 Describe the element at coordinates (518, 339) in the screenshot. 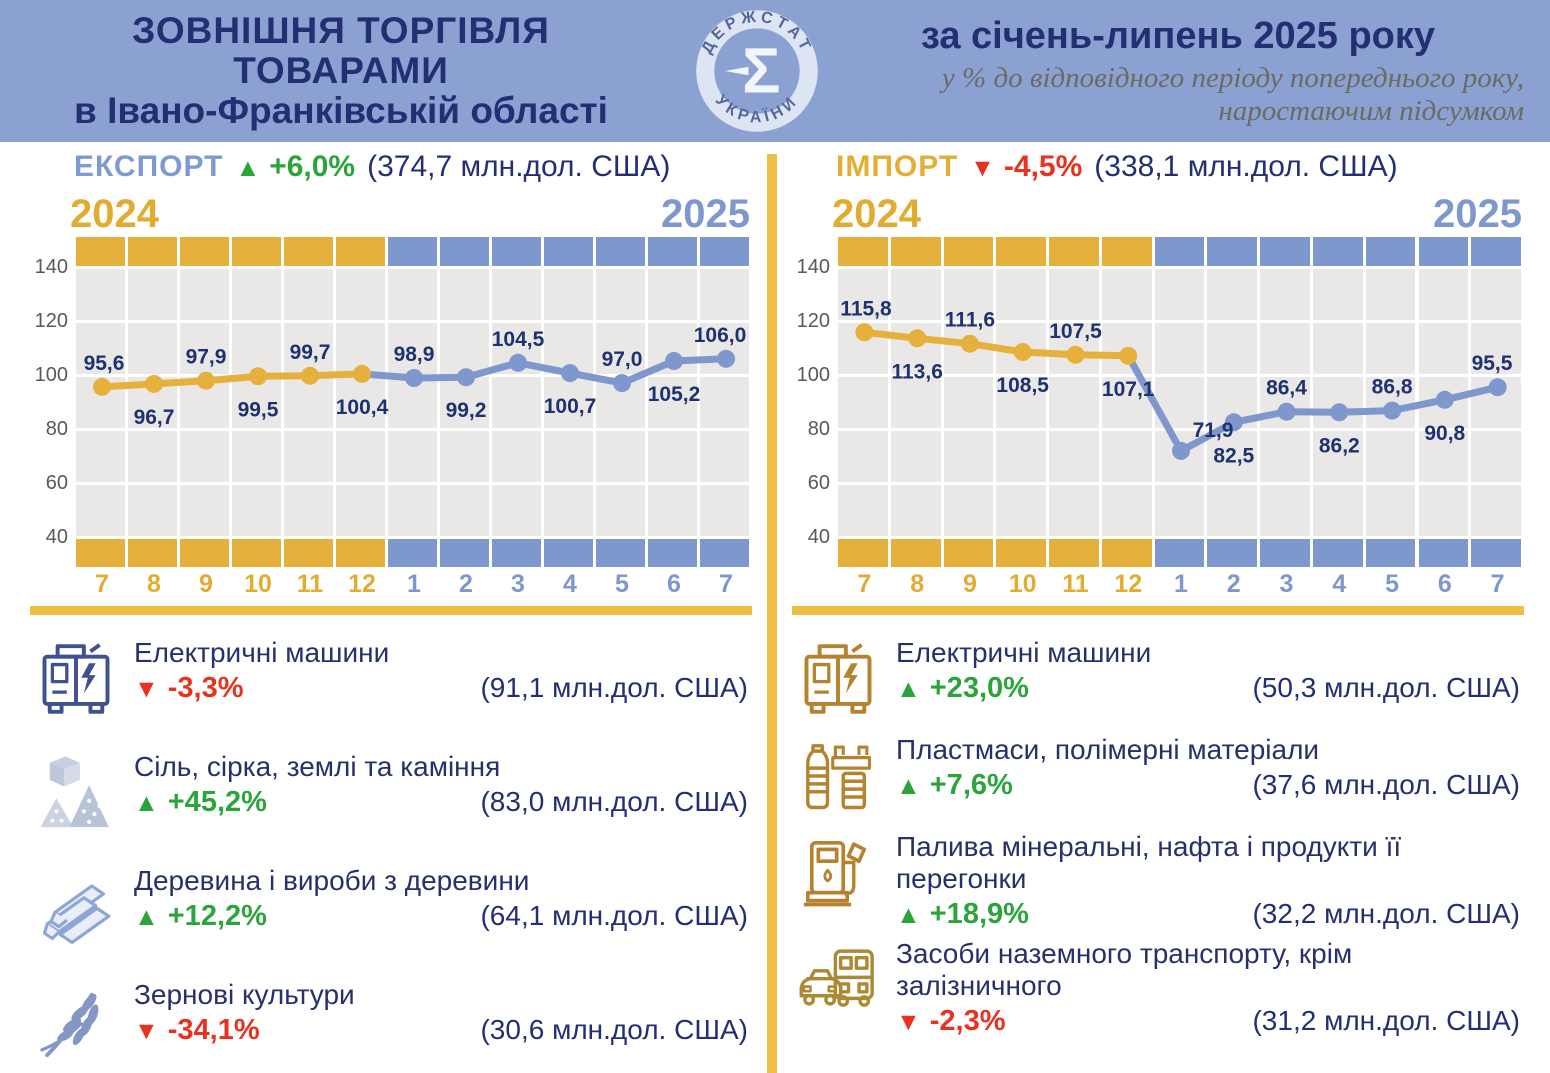

I see `svg-text: 104,5` at that location.